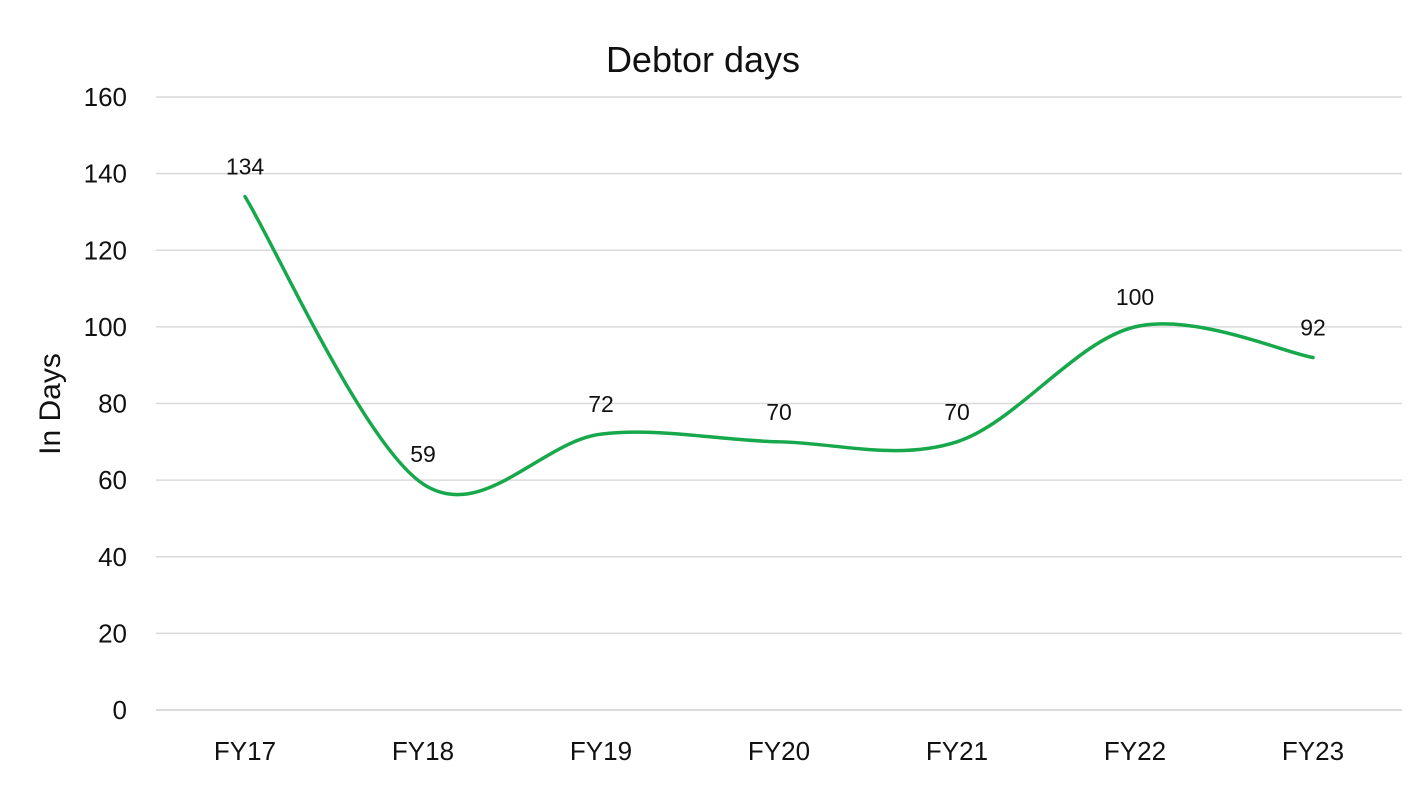  What do you see at coordinates (50, 404) in the screenshot?
I see `y-axis-title: In Days` at bounding box center [50, 404].